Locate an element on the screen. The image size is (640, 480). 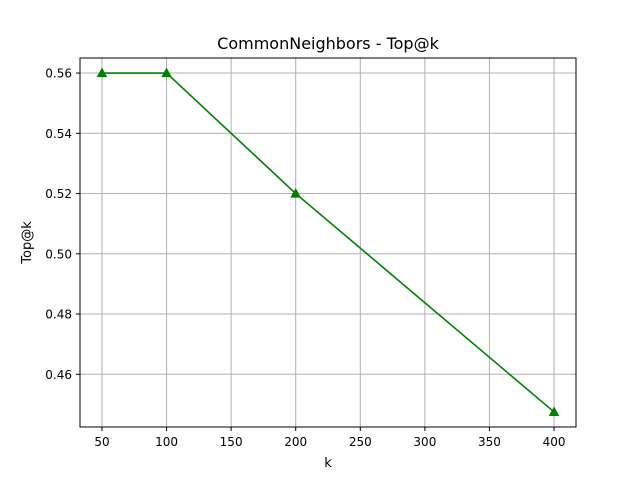
x-tick-label: 200 is located at coordinates (295, 442).